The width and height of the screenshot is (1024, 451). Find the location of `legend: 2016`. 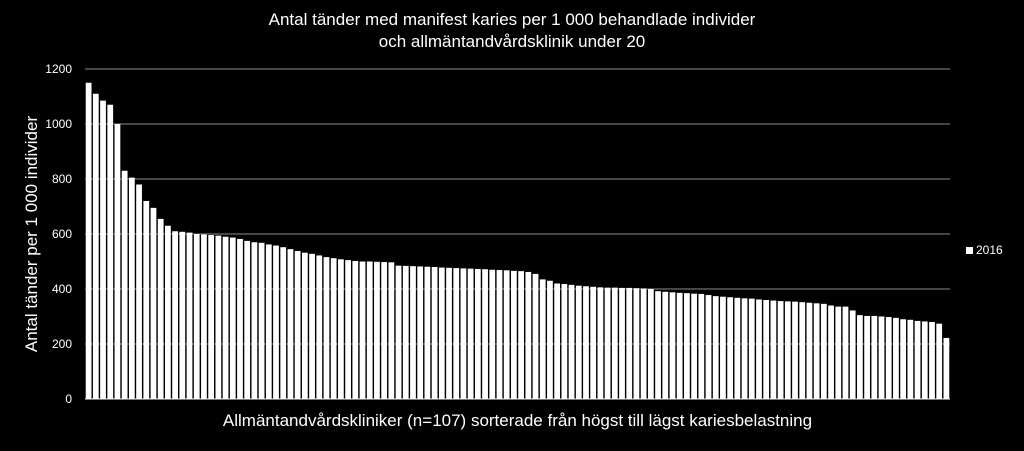

legend: 2016 is located at coordinates (984, 250).